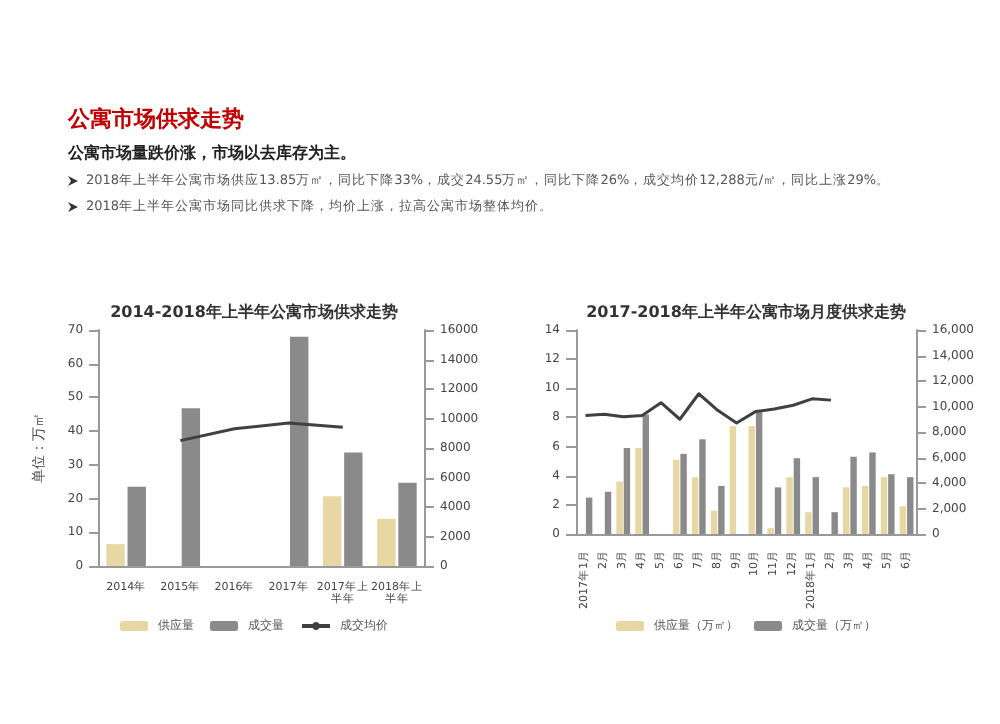 Image resolution: width=1000 pixels, height=724 pixels. Describe the element at coordinates (213, 153) in the screenshot. I see `text: 公寓市场量跌价涨，市场以去库存为主。` at that location.